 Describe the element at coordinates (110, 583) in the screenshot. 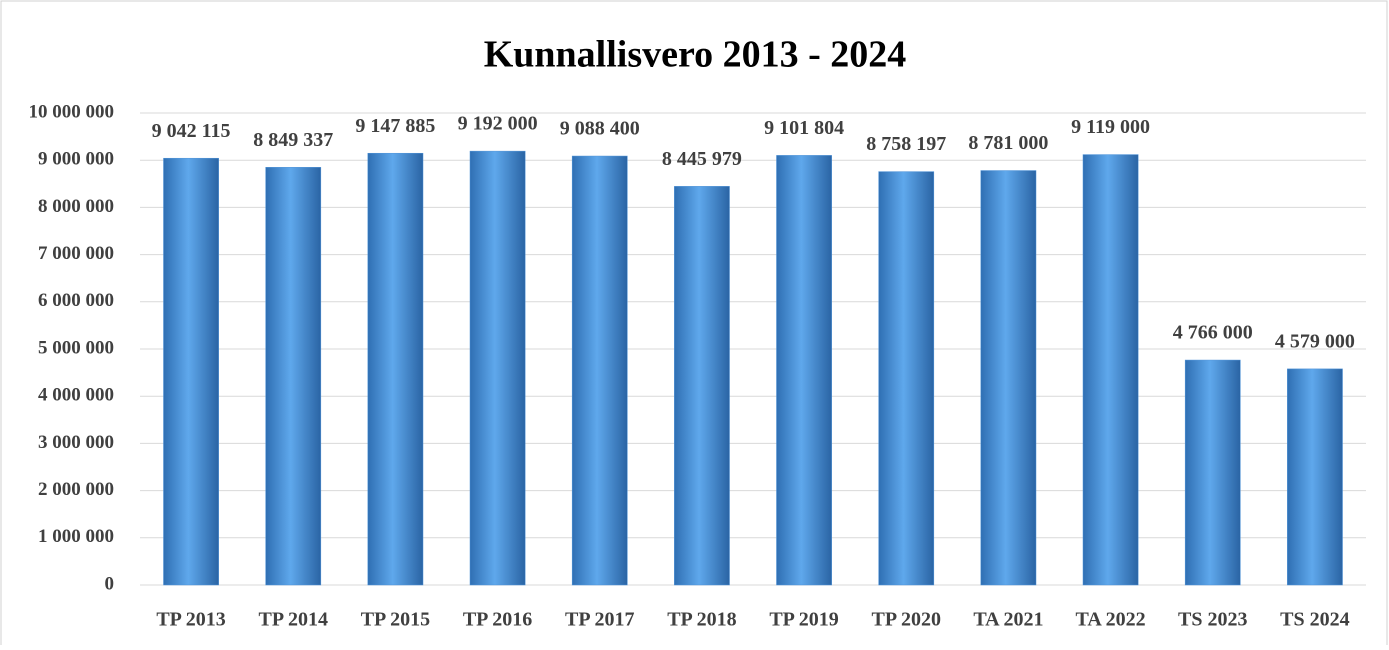

I see `y-tick-label: 0` at that location.